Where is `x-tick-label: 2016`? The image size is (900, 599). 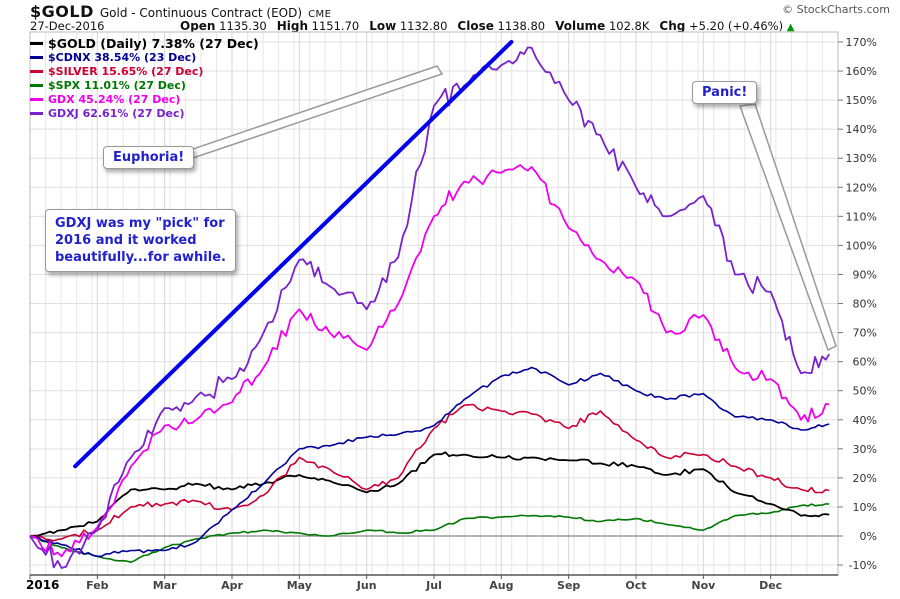 x-tick-label: 2016 is located at coordinates (42, 585).